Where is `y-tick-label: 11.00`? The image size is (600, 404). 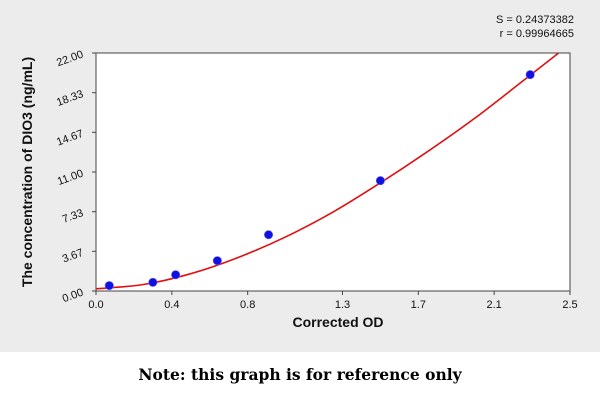
y-tick-label: 11.00 is located at coordinates (70, 178).